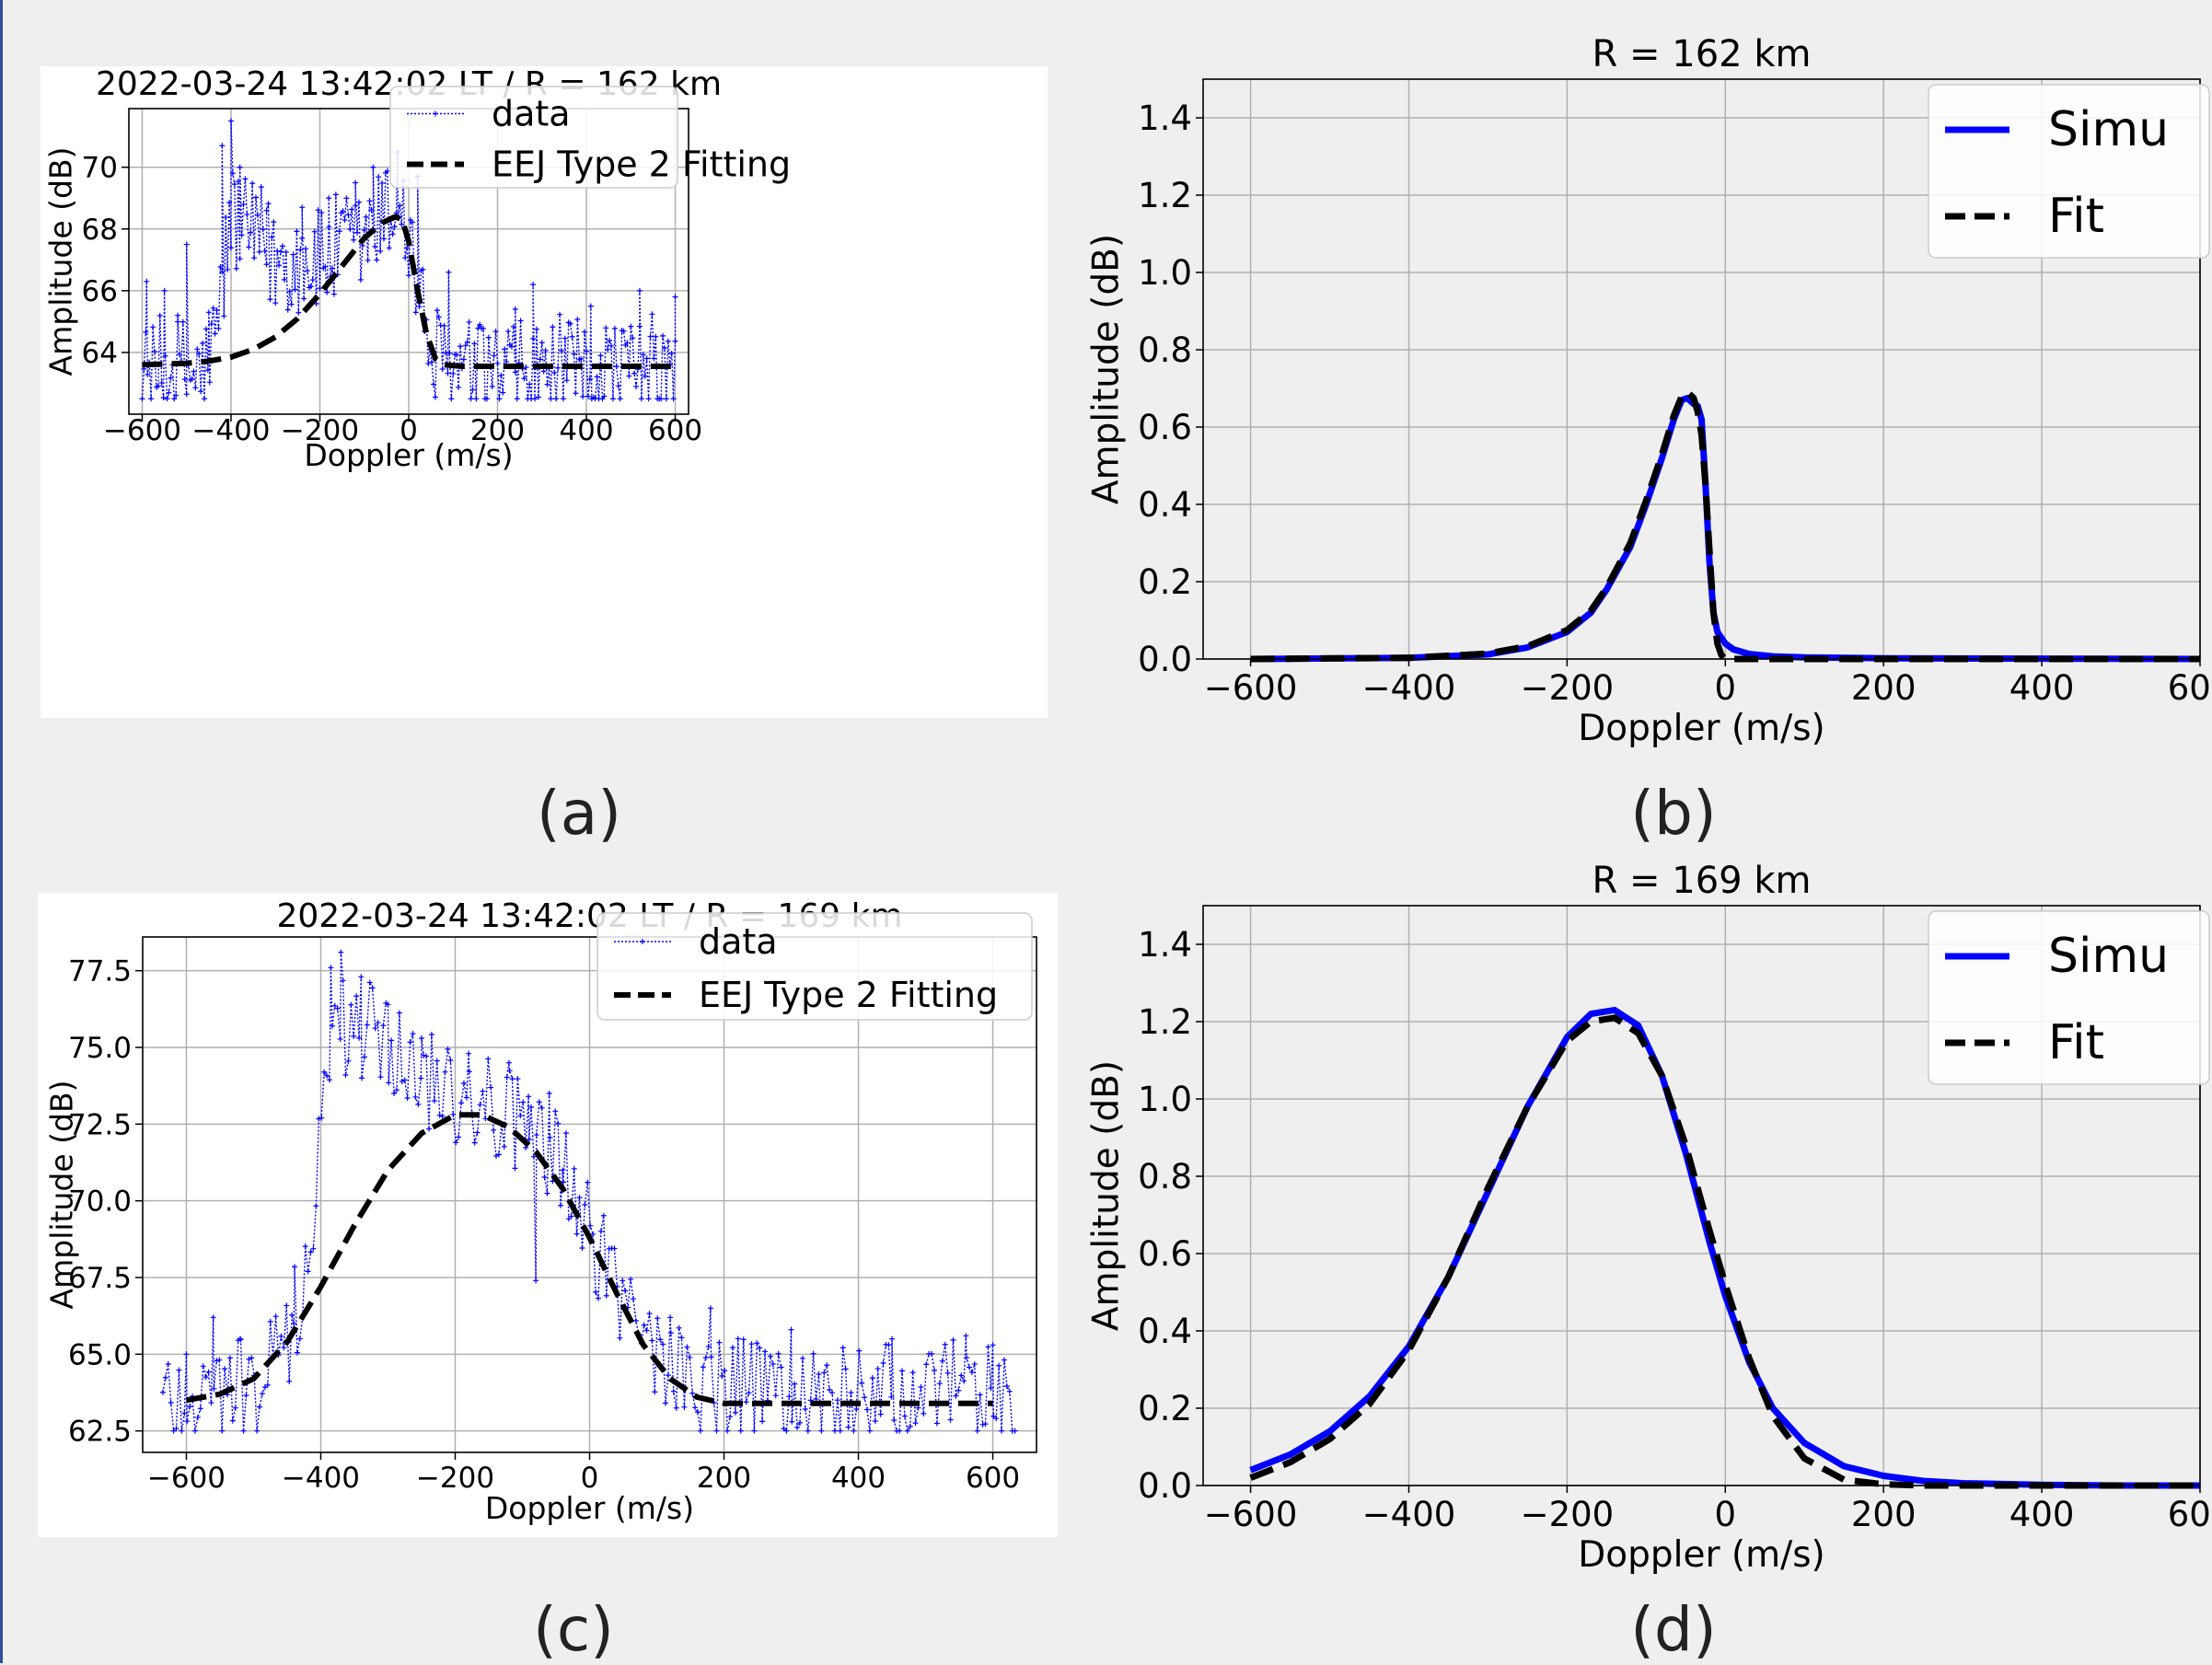  What do you see at coordinates (100, 1432) in the screenshot?
I see `y-tick-label: 62.5` at bounding box center [100, 1432].